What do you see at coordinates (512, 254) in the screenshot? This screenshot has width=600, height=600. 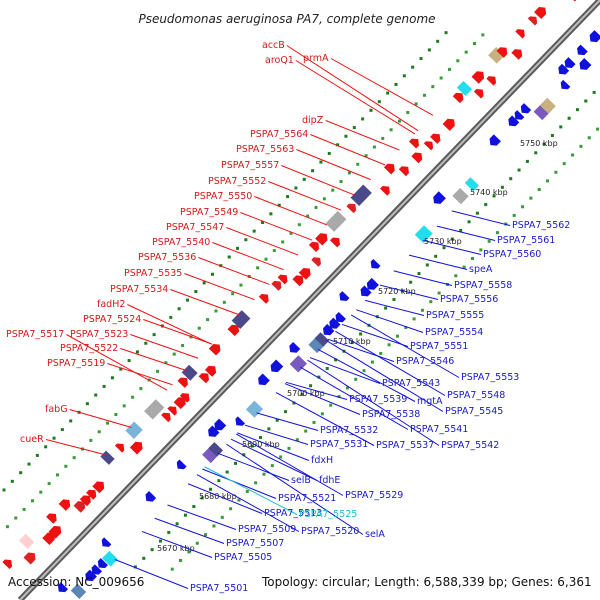 I see `gene-label: PSPA7_5560` at bounding box center [512, 254].